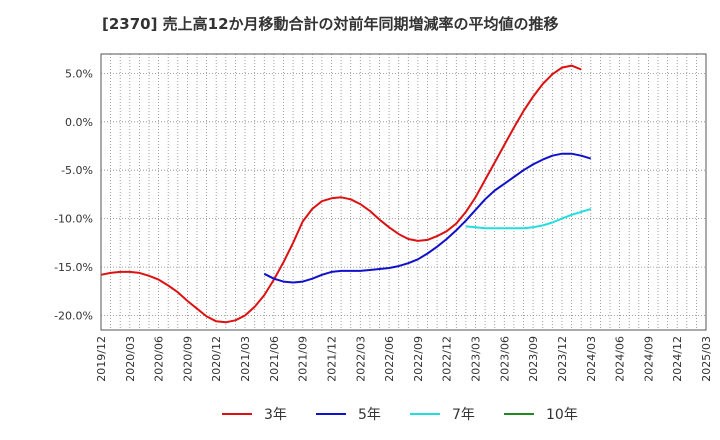 The image size is (720, 440). What do you see at coordinates (447, 359) in the screenshot?
I see `x-tick-label: 2022/12` at bounding box center [447, 359].